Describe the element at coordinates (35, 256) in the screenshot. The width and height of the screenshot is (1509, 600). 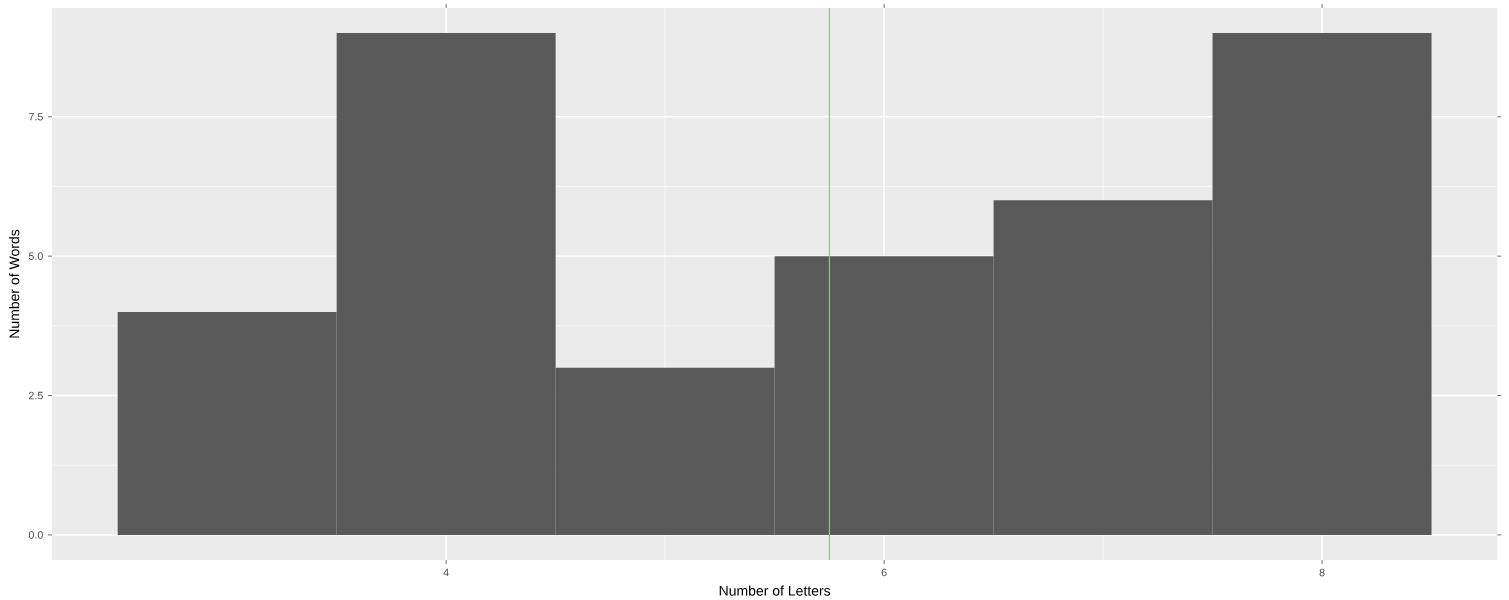
I see `y-tick-label: 5.0` at that location.